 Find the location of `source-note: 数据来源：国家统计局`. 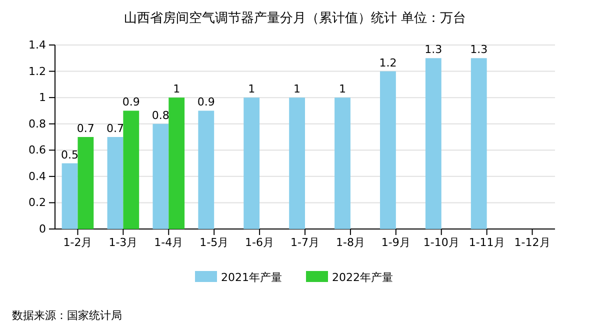

source-note: 数据来源：国家统计局 is located at coordinates (67, 315).